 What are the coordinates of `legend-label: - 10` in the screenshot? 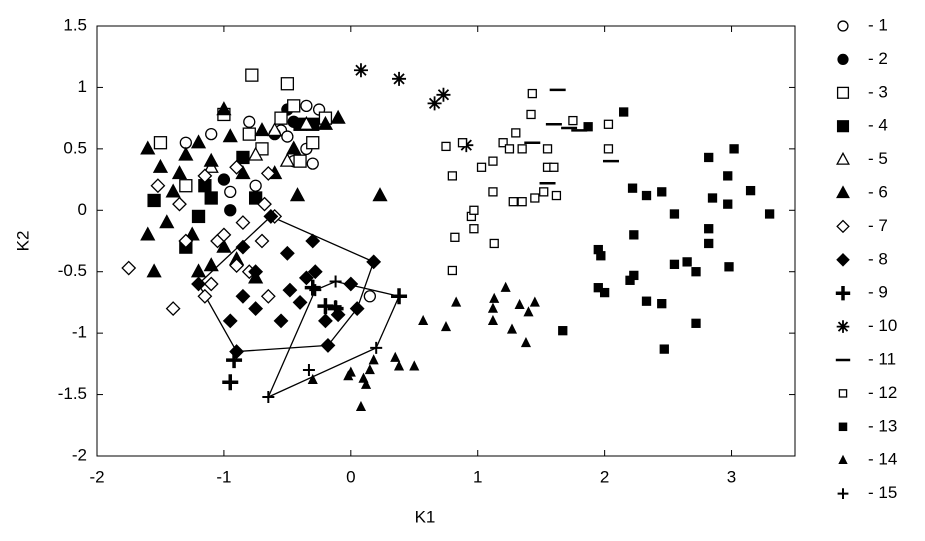 It's located at (882, 325).